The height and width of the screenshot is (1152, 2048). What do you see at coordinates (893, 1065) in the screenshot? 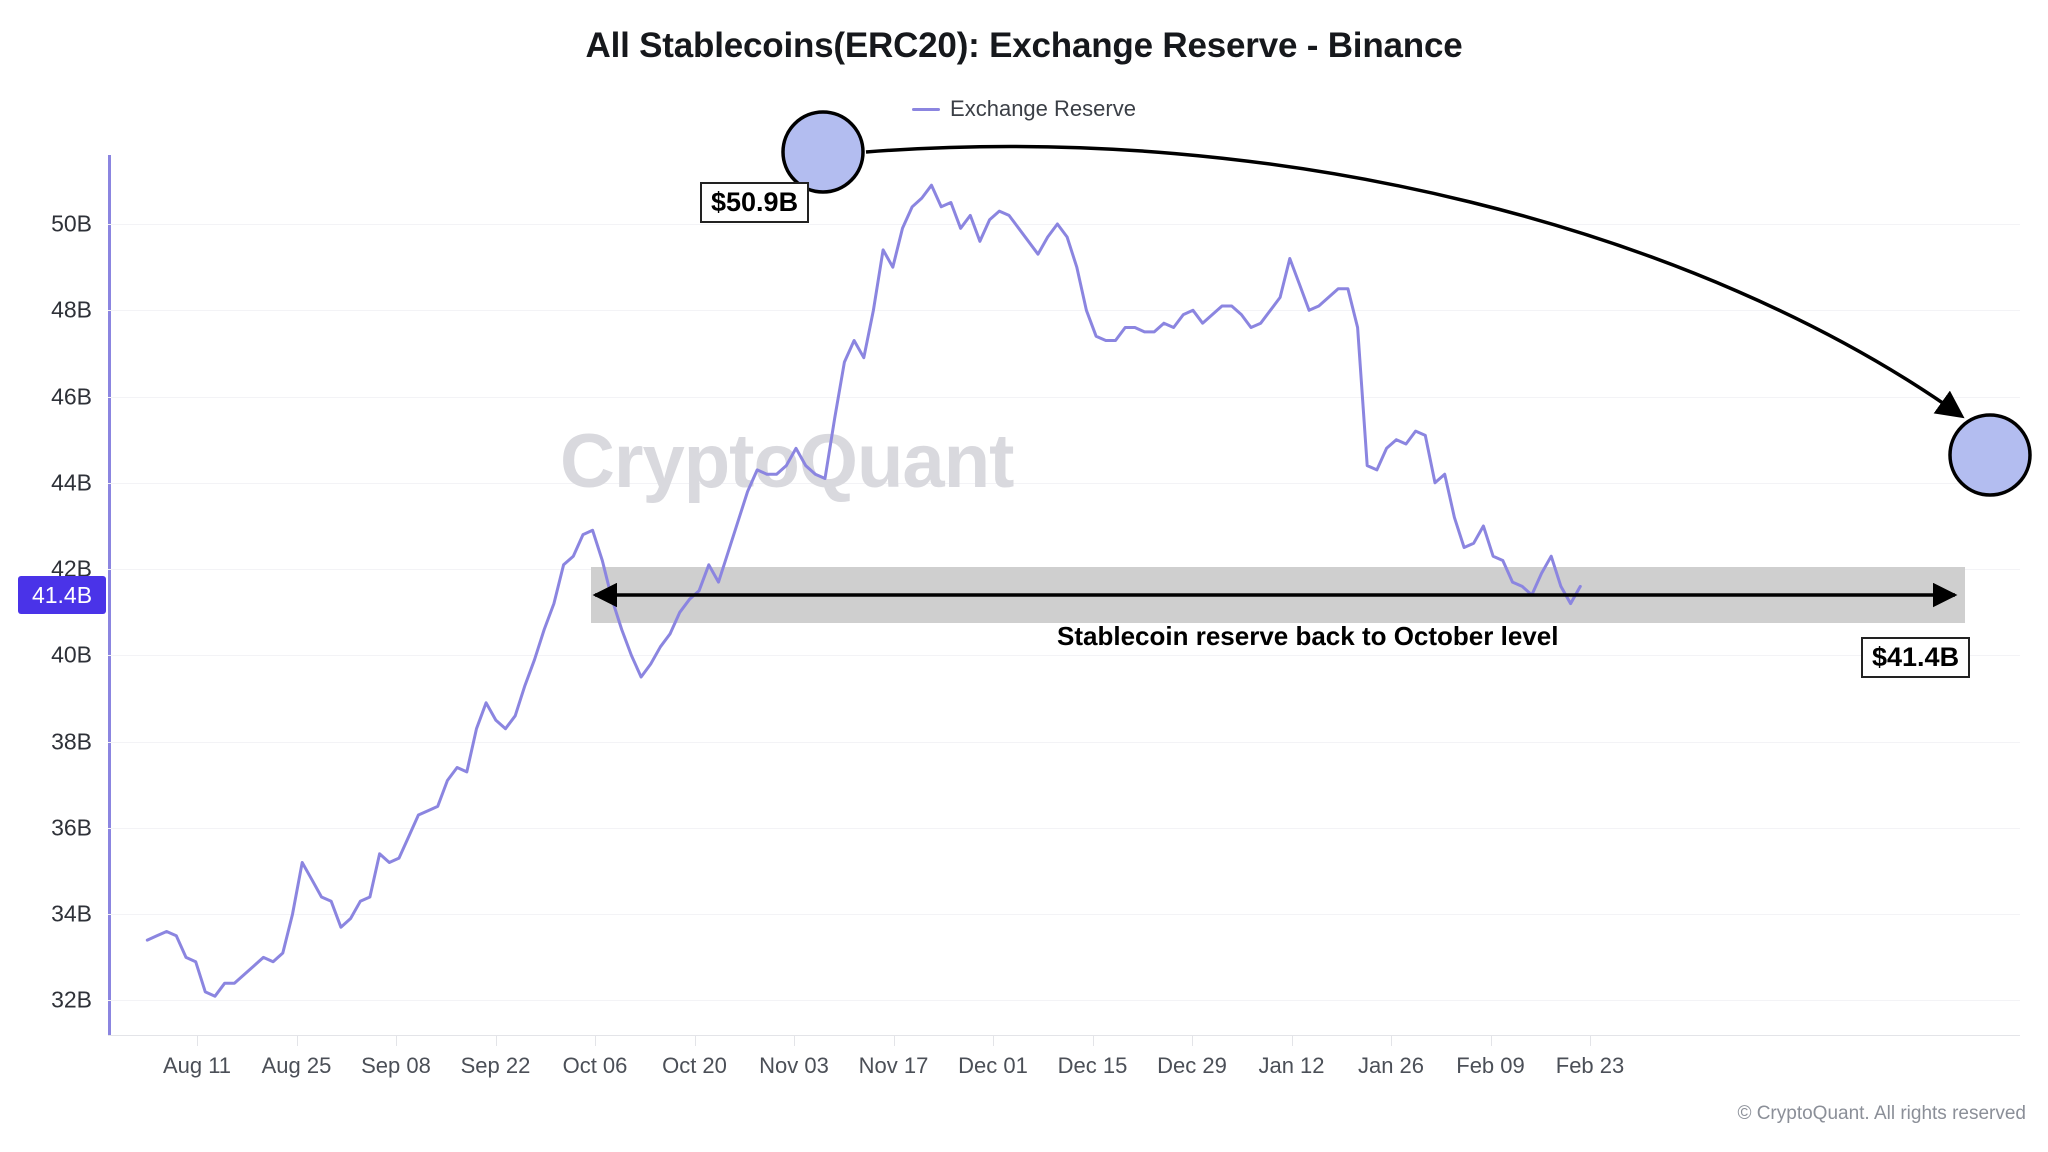
I see `x-axis-tick-label: Nov 17` at bounding box center [893, 1065].